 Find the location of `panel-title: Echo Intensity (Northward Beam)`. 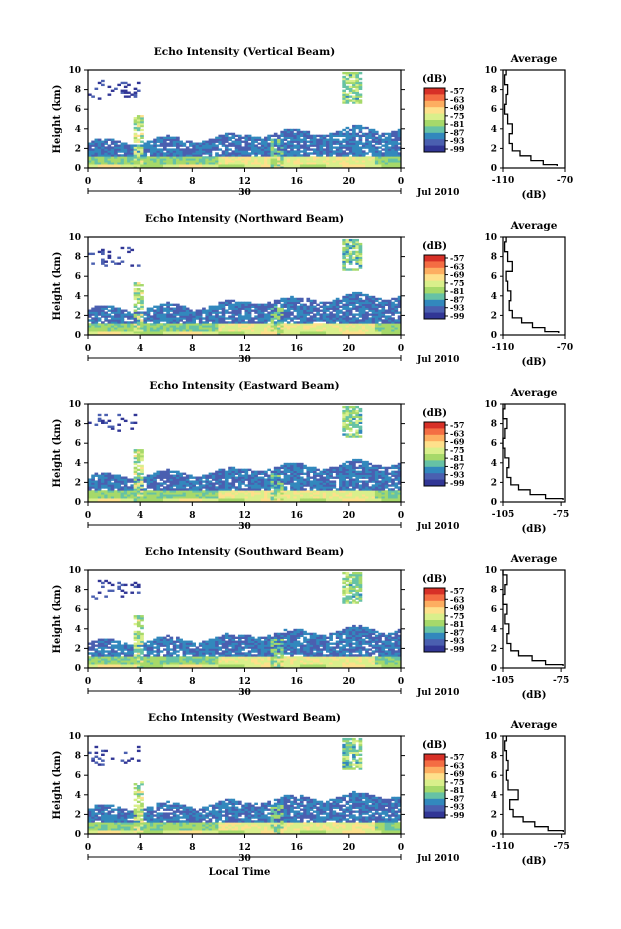

panel-title: Echo Intensity (Northward Beam) is located at coordinates (244, 219).